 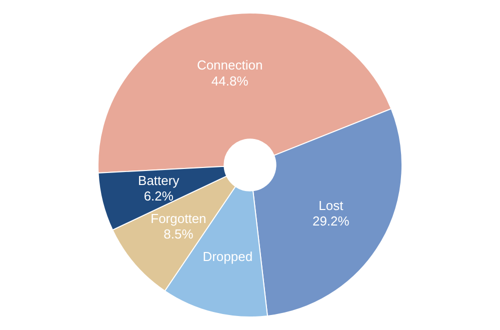 I want to click on data-label: 8.5%, so click(x=179, y=234).